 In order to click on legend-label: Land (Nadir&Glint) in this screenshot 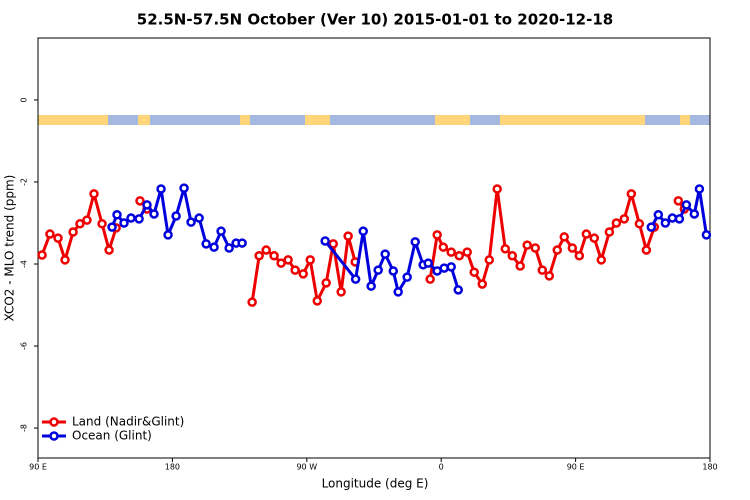, I will do `click(128, 422)`.